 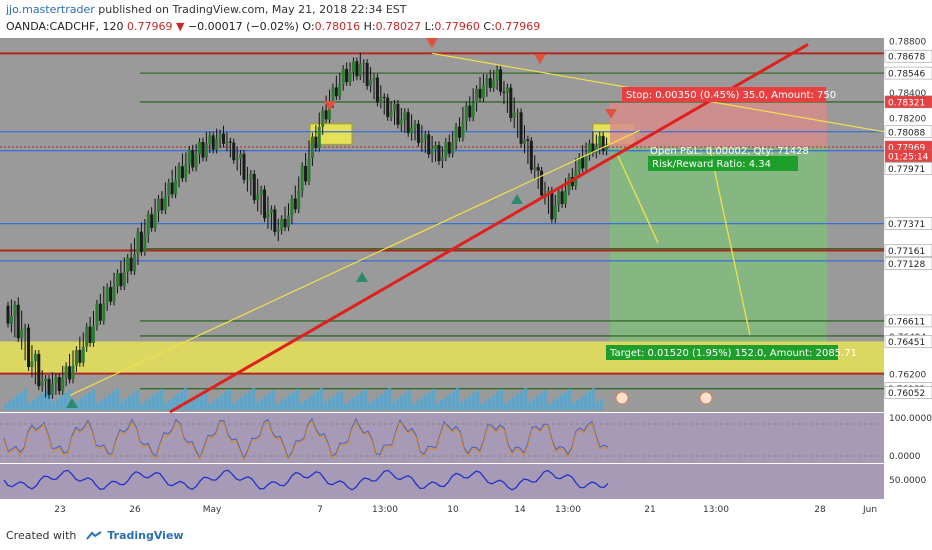 What do you see at coordinates (907, 119) in the screenshot?
I see `price-tick-label: 0.78200` at bounding box center [907, 119].